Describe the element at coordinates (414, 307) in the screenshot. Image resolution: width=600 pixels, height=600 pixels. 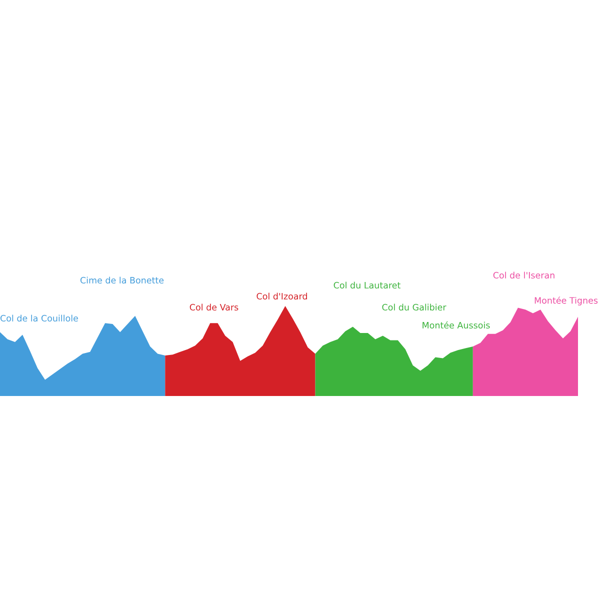
I see `annotation: Col du Galibier` at that location.